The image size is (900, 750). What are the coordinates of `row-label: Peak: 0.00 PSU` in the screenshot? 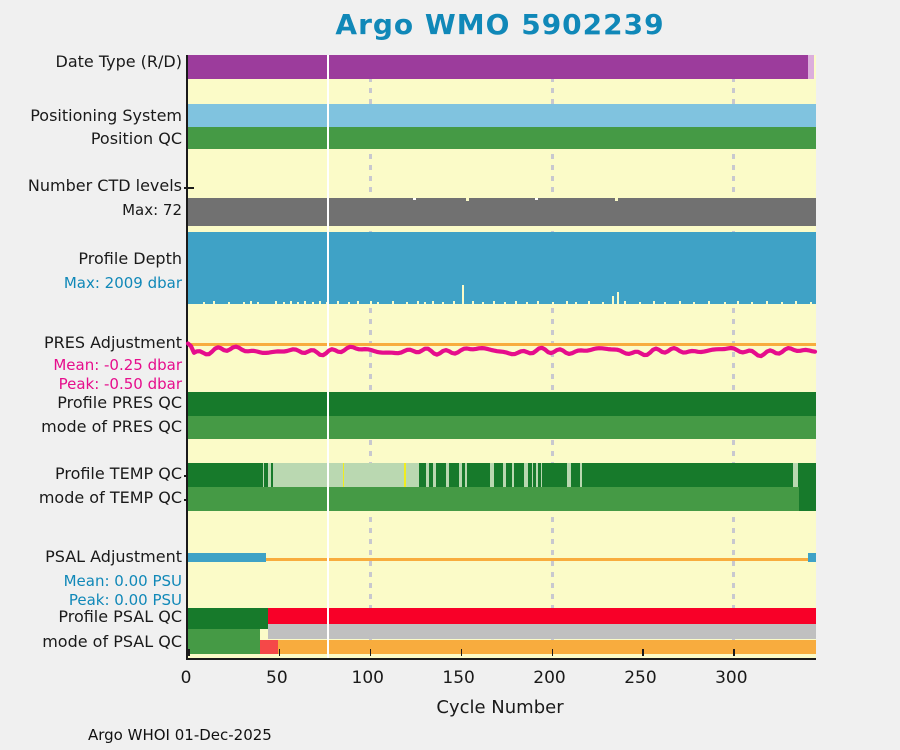 It's located at (125, 600).